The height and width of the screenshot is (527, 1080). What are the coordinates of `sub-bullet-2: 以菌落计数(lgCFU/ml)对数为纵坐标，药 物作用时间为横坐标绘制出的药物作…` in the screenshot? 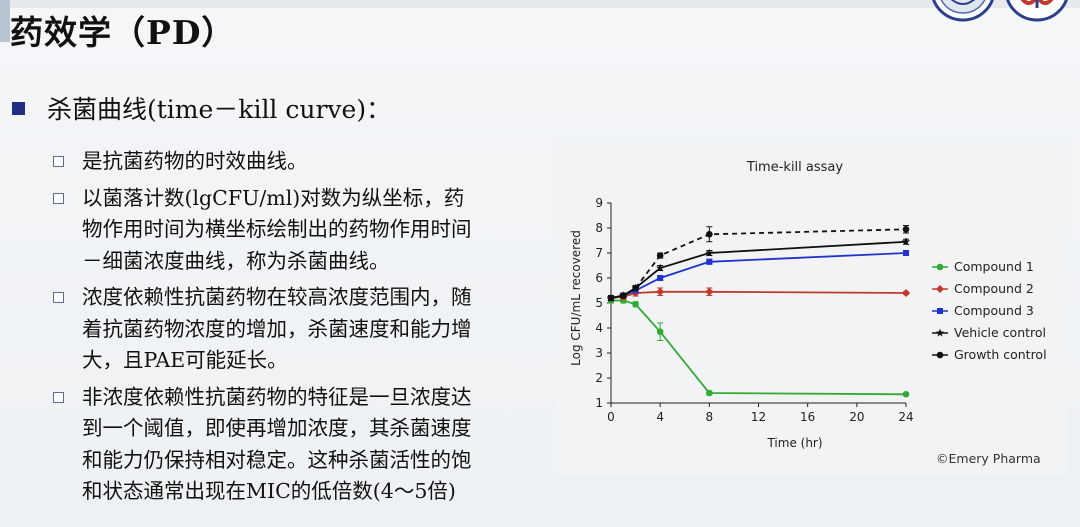 It's located at (302, 230).